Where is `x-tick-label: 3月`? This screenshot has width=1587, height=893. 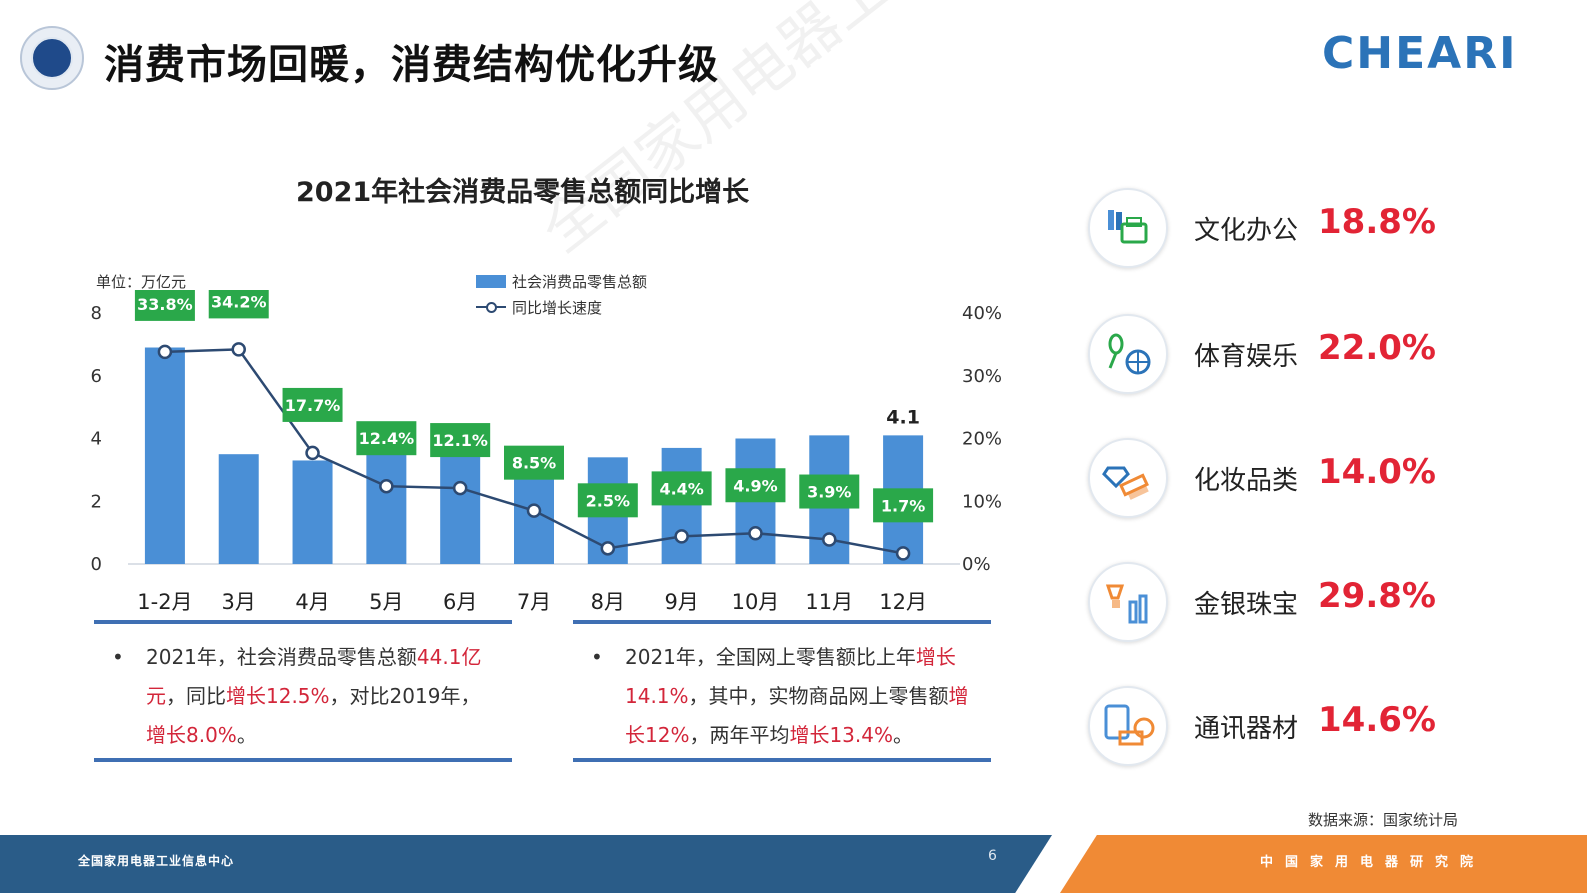
x-tick-label: 3月 is located at coordinates (239, 602).